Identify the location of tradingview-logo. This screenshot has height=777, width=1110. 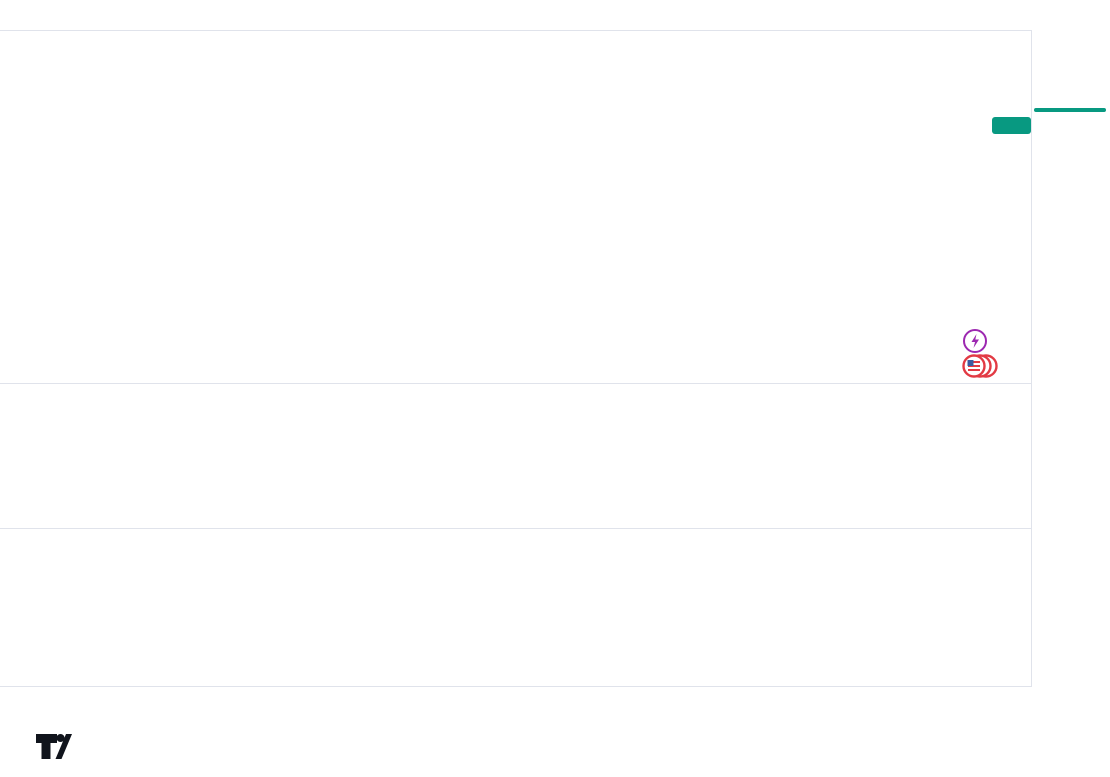
(59, 746).